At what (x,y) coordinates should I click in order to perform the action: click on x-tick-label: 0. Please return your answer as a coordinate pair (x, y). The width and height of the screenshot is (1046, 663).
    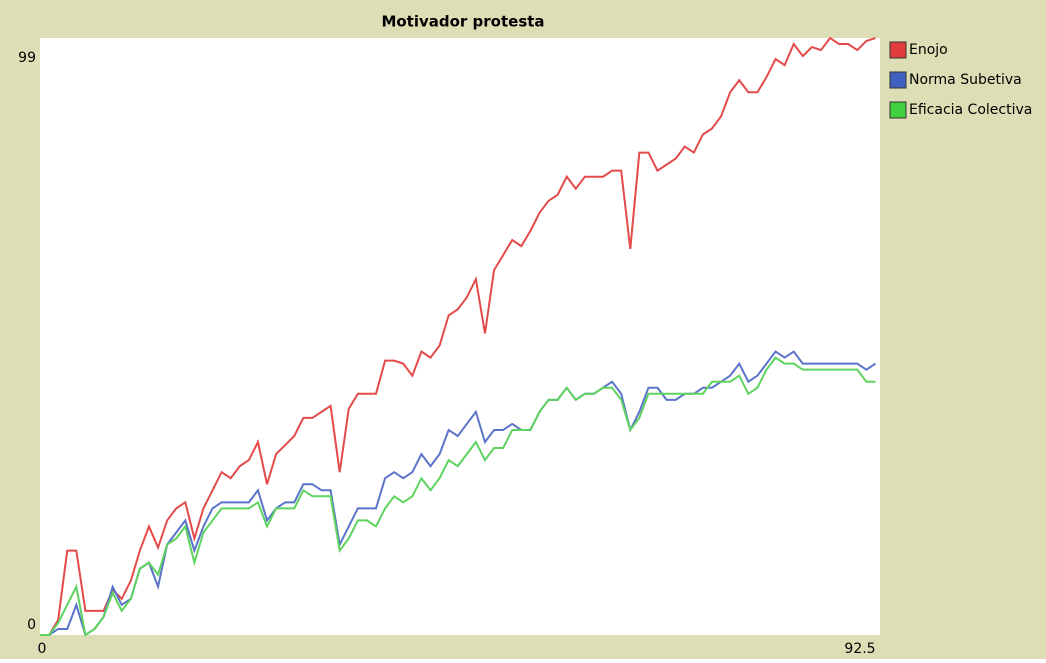
    Looking at the image, I should click on (42, 649).